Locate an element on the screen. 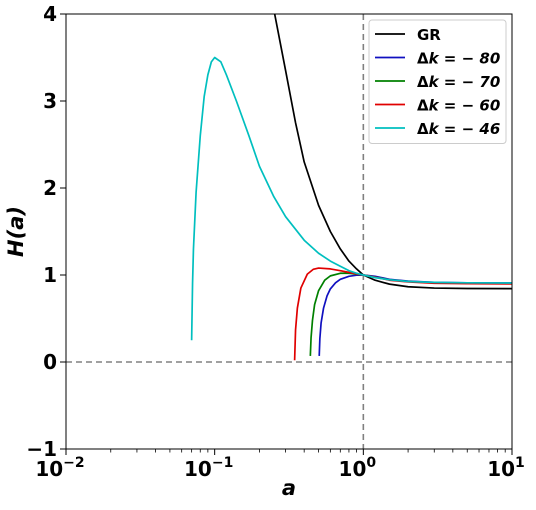  x-tick-label: 10⁻² is located at coordinates (59, 468).